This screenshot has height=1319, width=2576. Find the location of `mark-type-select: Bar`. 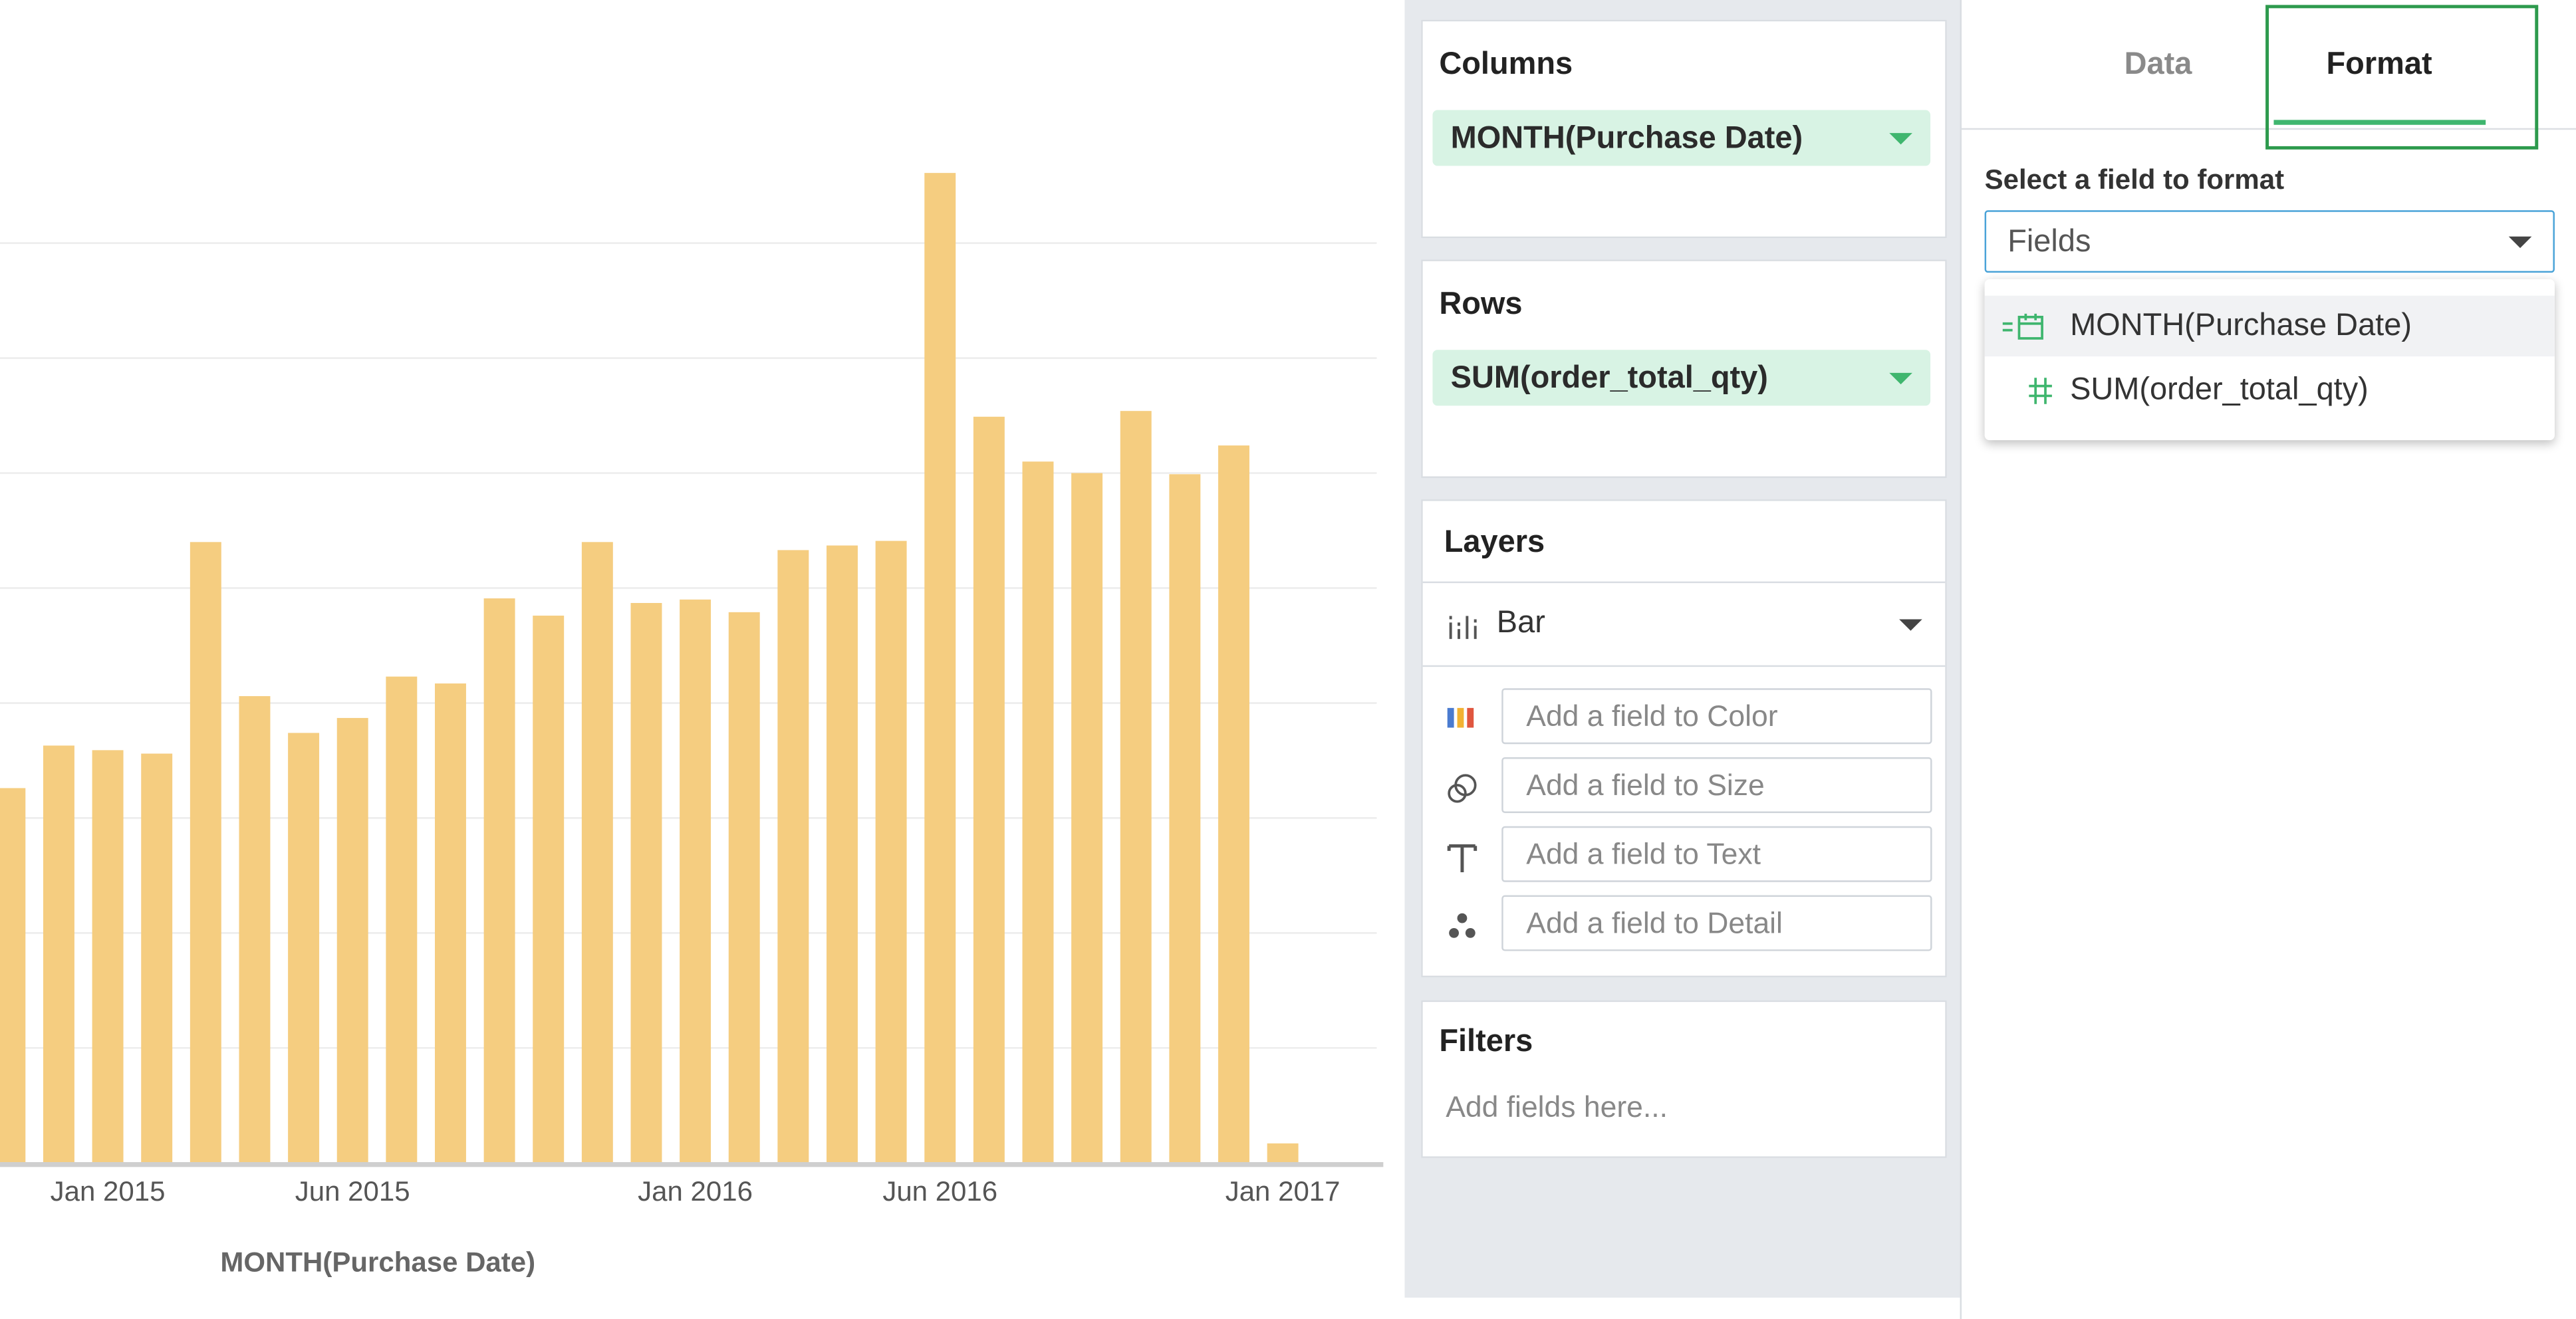

mark-type-select: Bar is located at coordinates (1684, 624).